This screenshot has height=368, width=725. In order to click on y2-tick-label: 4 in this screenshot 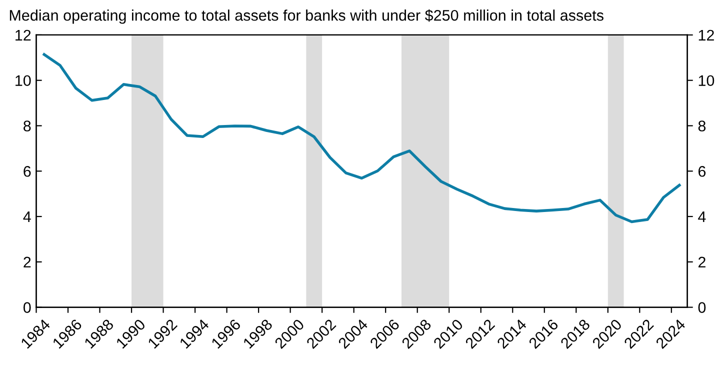, I will do `click(702, 217)`.